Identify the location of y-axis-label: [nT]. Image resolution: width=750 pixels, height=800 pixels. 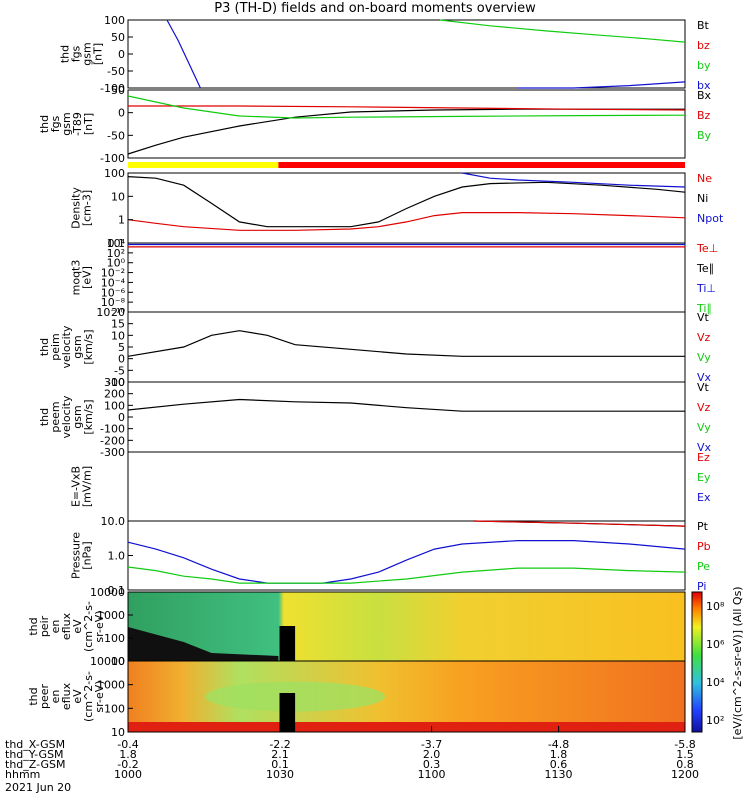
(88, 124).